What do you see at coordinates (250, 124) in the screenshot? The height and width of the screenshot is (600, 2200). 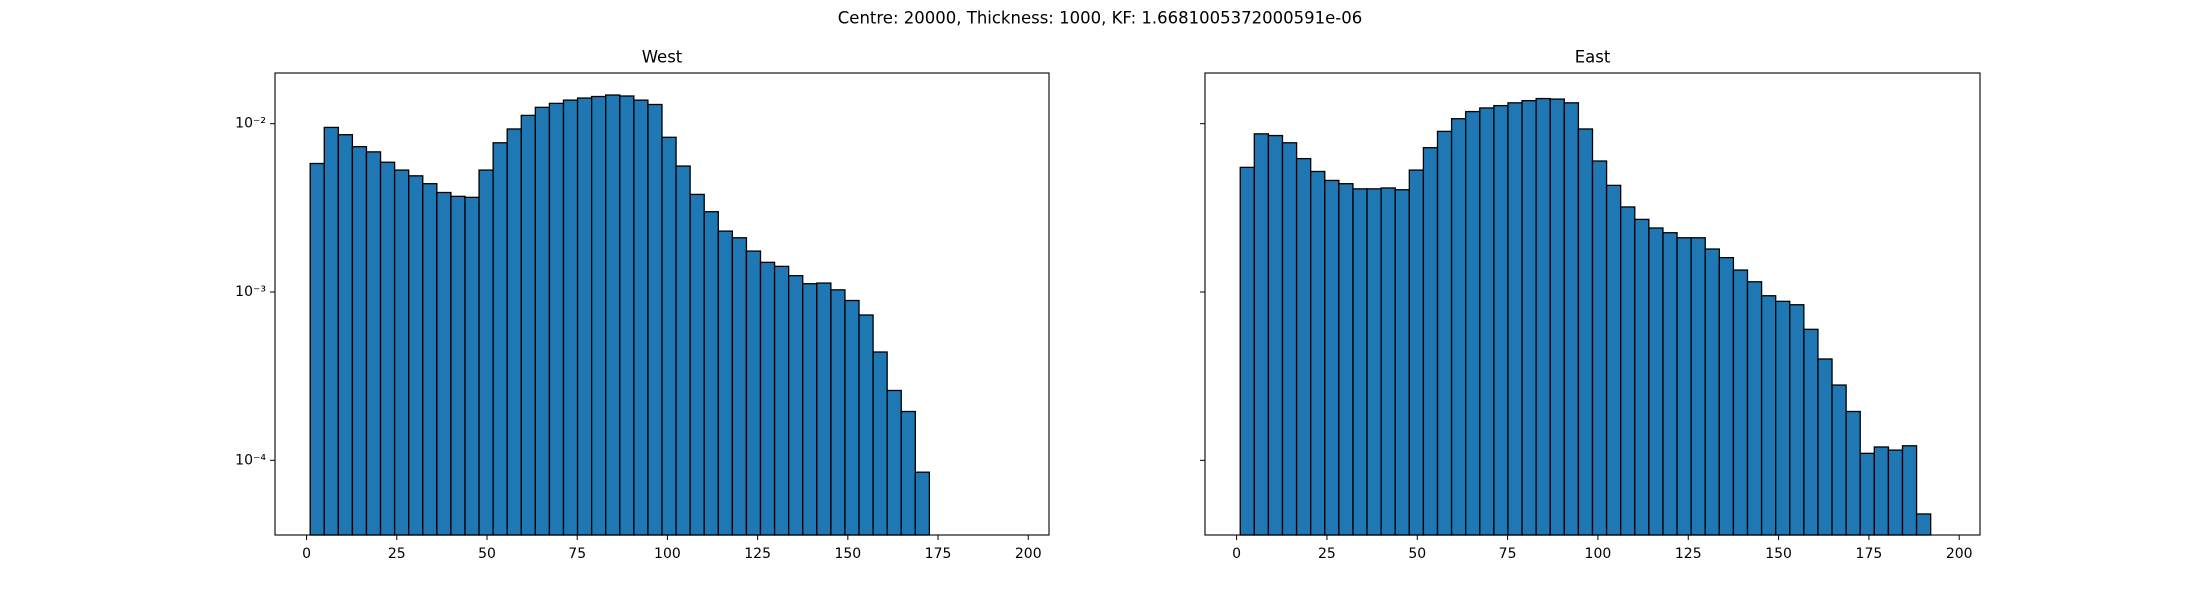 I see `y-tick-label: 10⁻²` at bounding box center [250, 124].